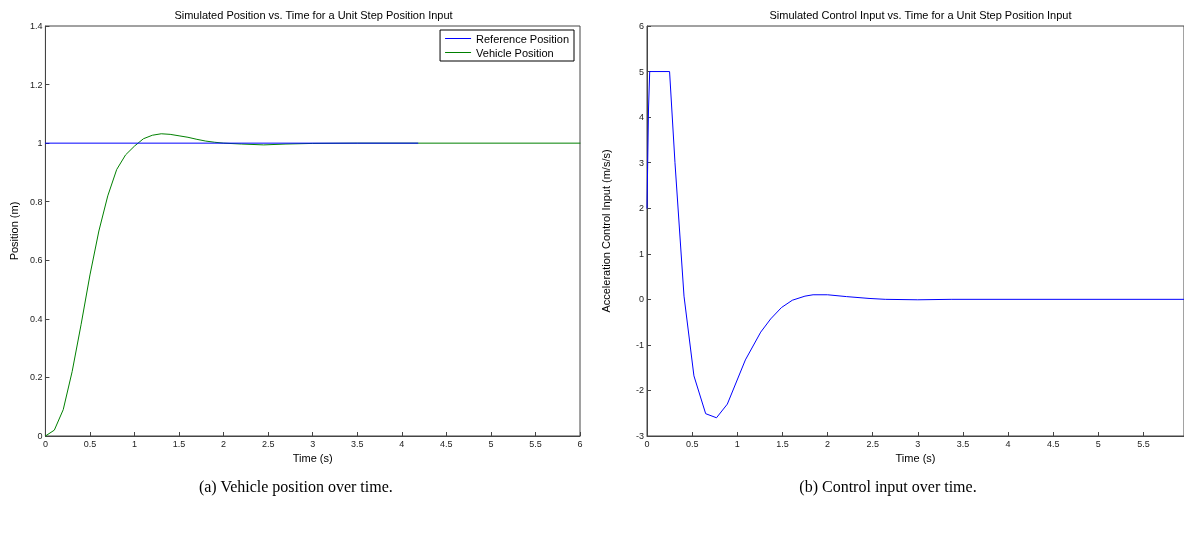  What do you see at coordinates (523, 38) in the screenshot?
I see `legend-label: Reference Position` at bounding box center [523, 38].